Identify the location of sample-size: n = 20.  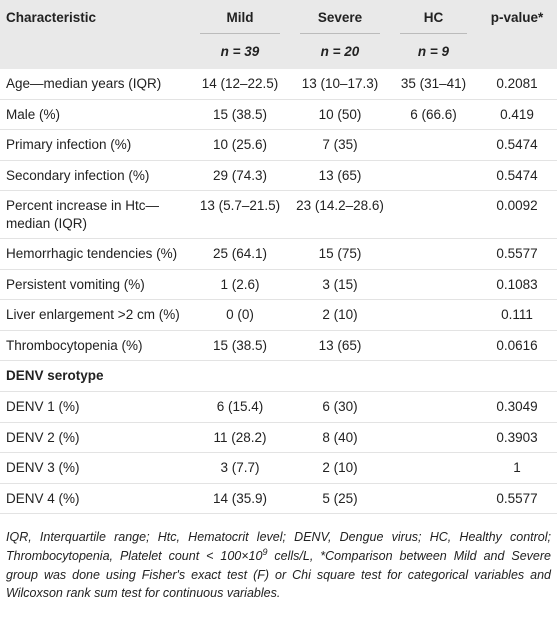
(340, 46).